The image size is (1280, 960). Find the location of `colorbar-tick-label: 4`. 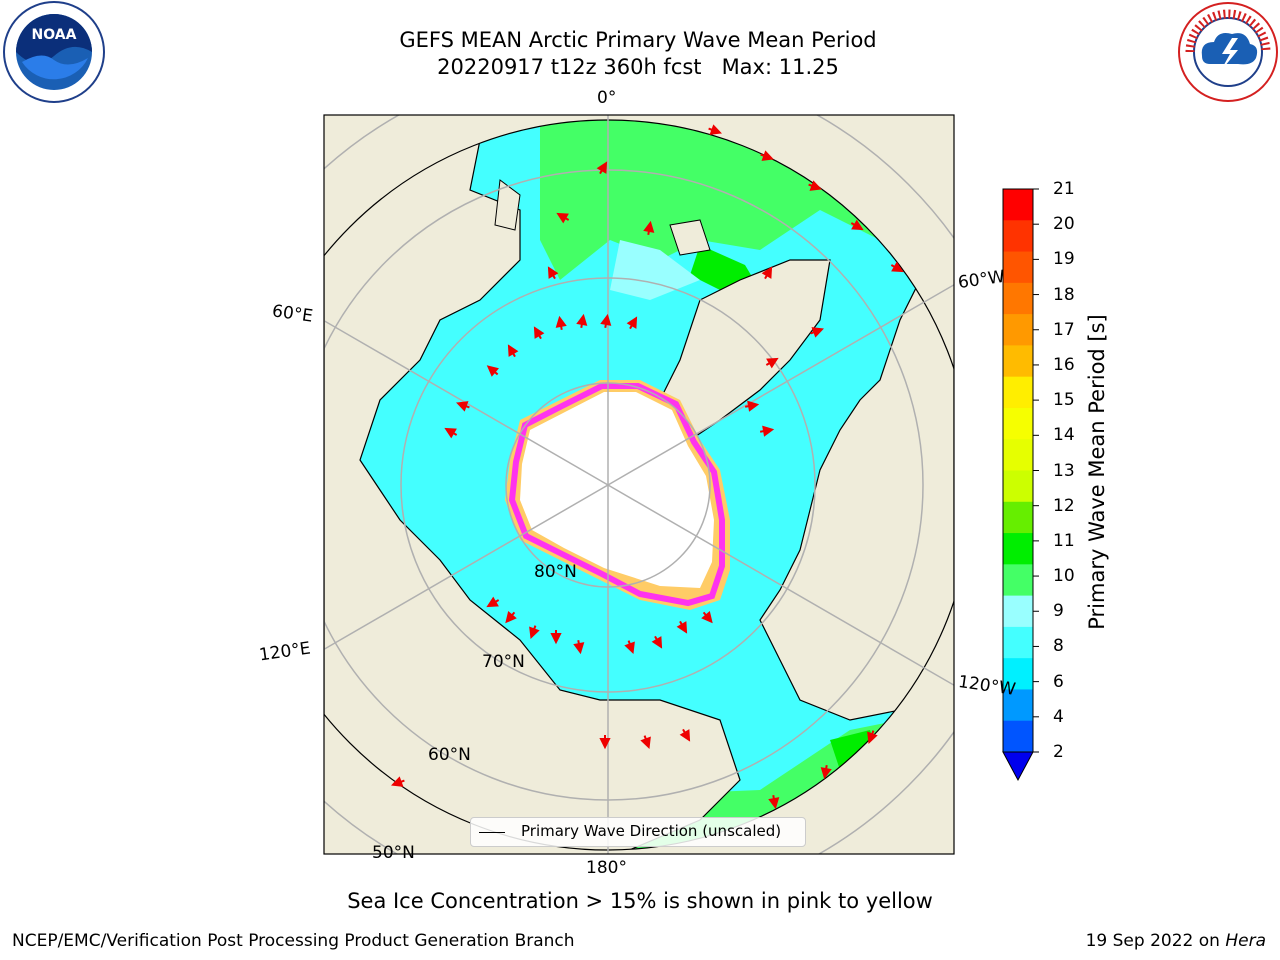

colorbar-tick-label: 4 is located at coordinates (1058, 716).